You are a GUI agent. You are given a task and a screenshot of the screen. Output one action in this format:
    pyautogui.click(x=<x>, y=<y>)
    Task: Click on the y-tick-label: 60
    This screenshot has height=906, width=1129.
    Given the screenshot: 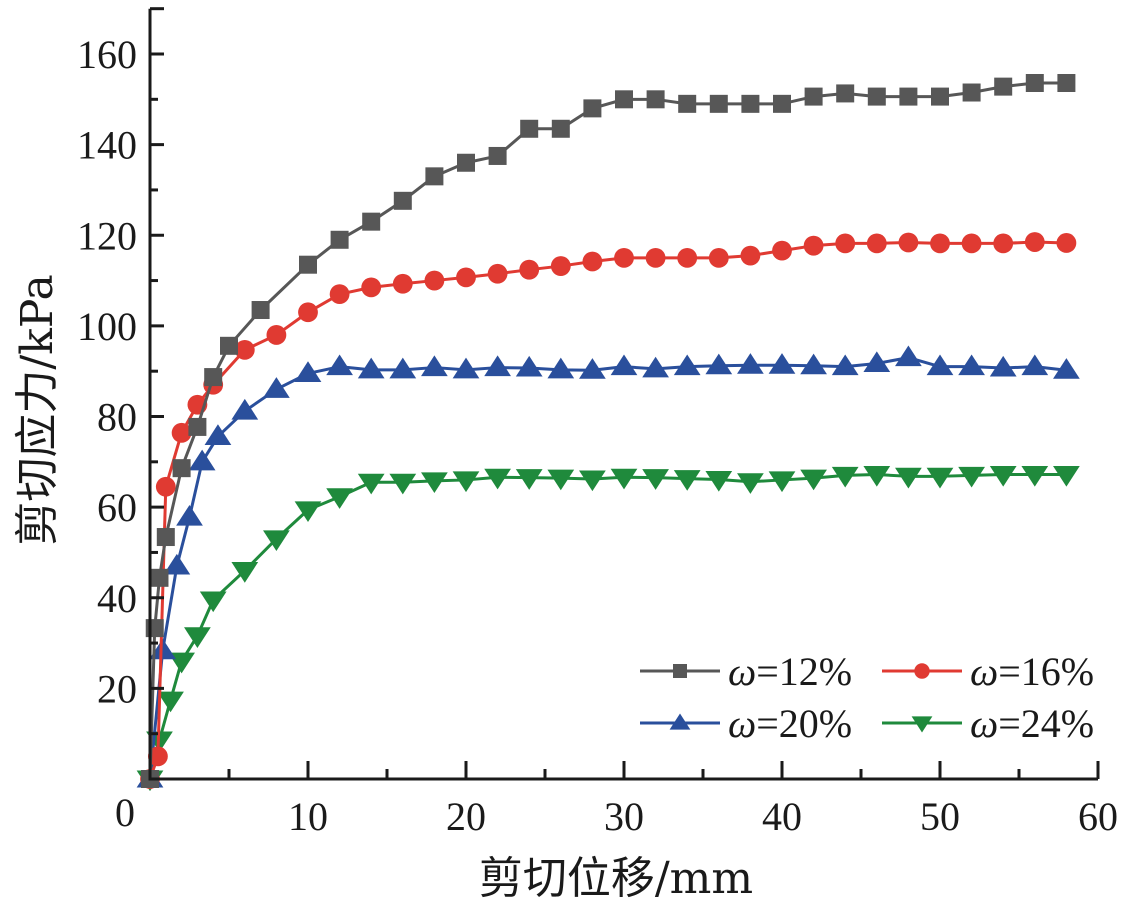 What is the action you would take?
    pyautogui.click(x=117, y=507)
    